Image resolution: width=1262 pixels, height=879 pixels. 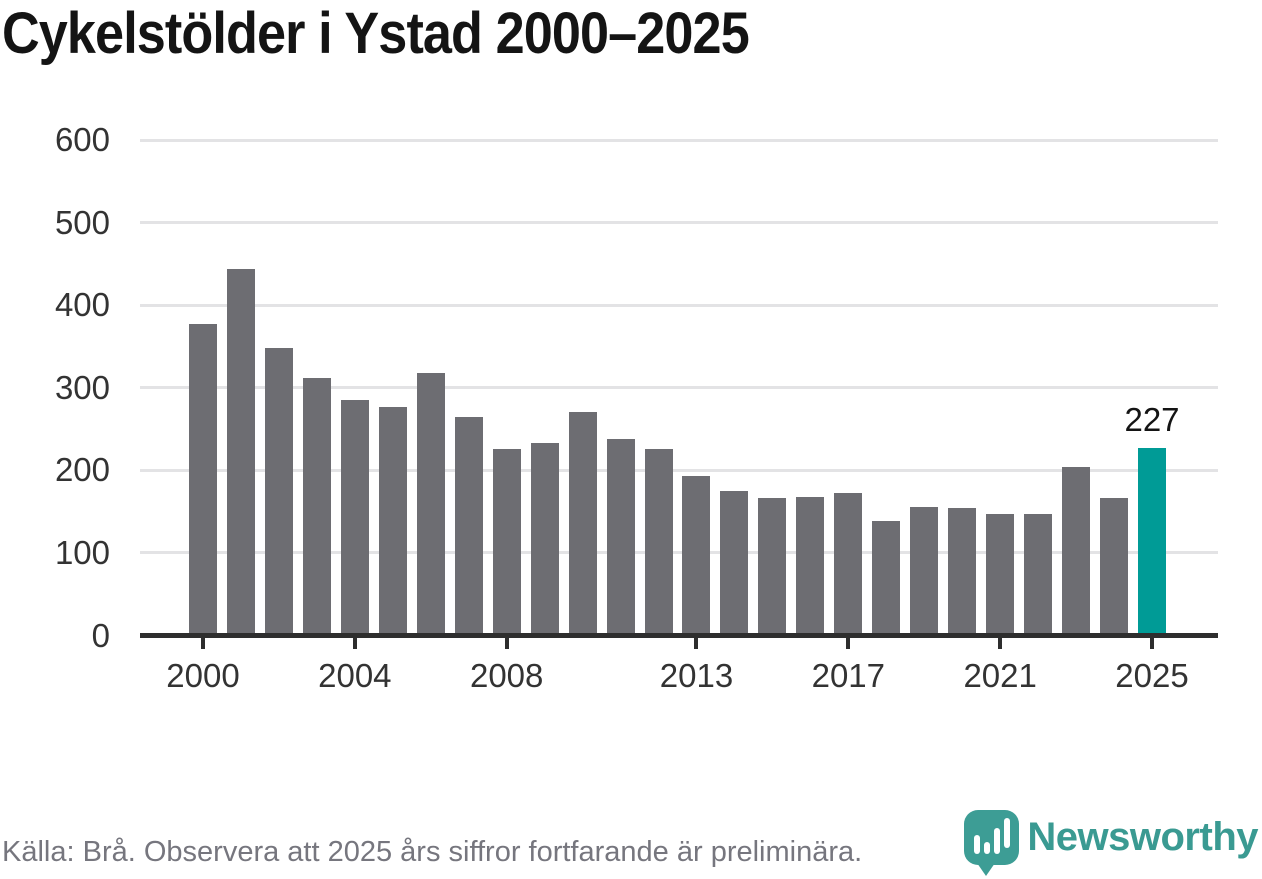 What do you see at coordinates (278, 491) in the screenshot?
I see `bar-2002` at bounding box center [278, 491].